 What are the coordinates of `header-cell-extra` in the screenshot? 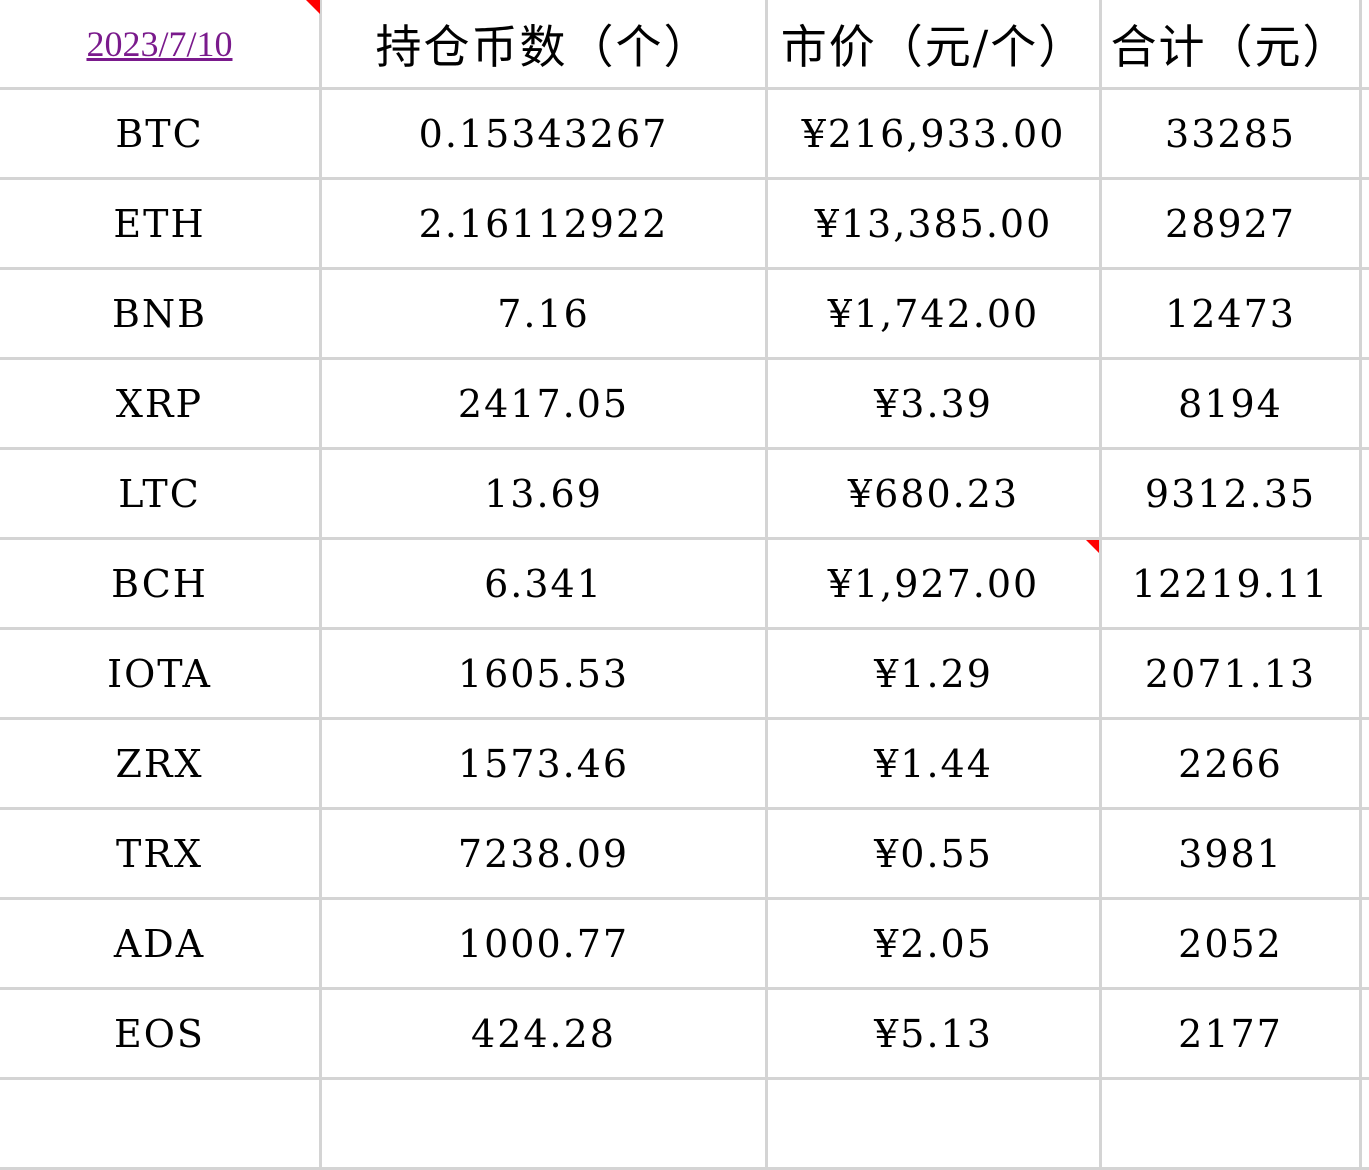 It's located at (1365, 45).